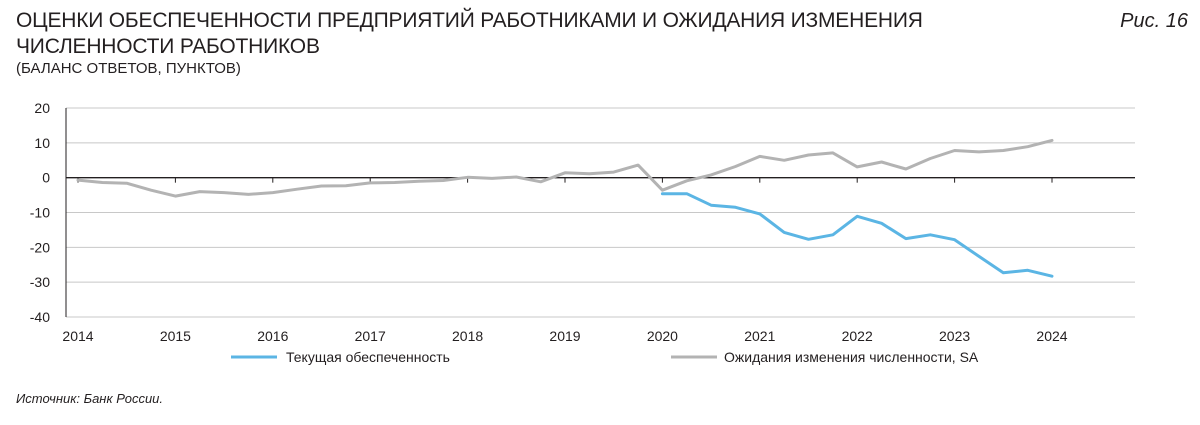  I want to click on y-tick-label: -40, so click(40, 317).